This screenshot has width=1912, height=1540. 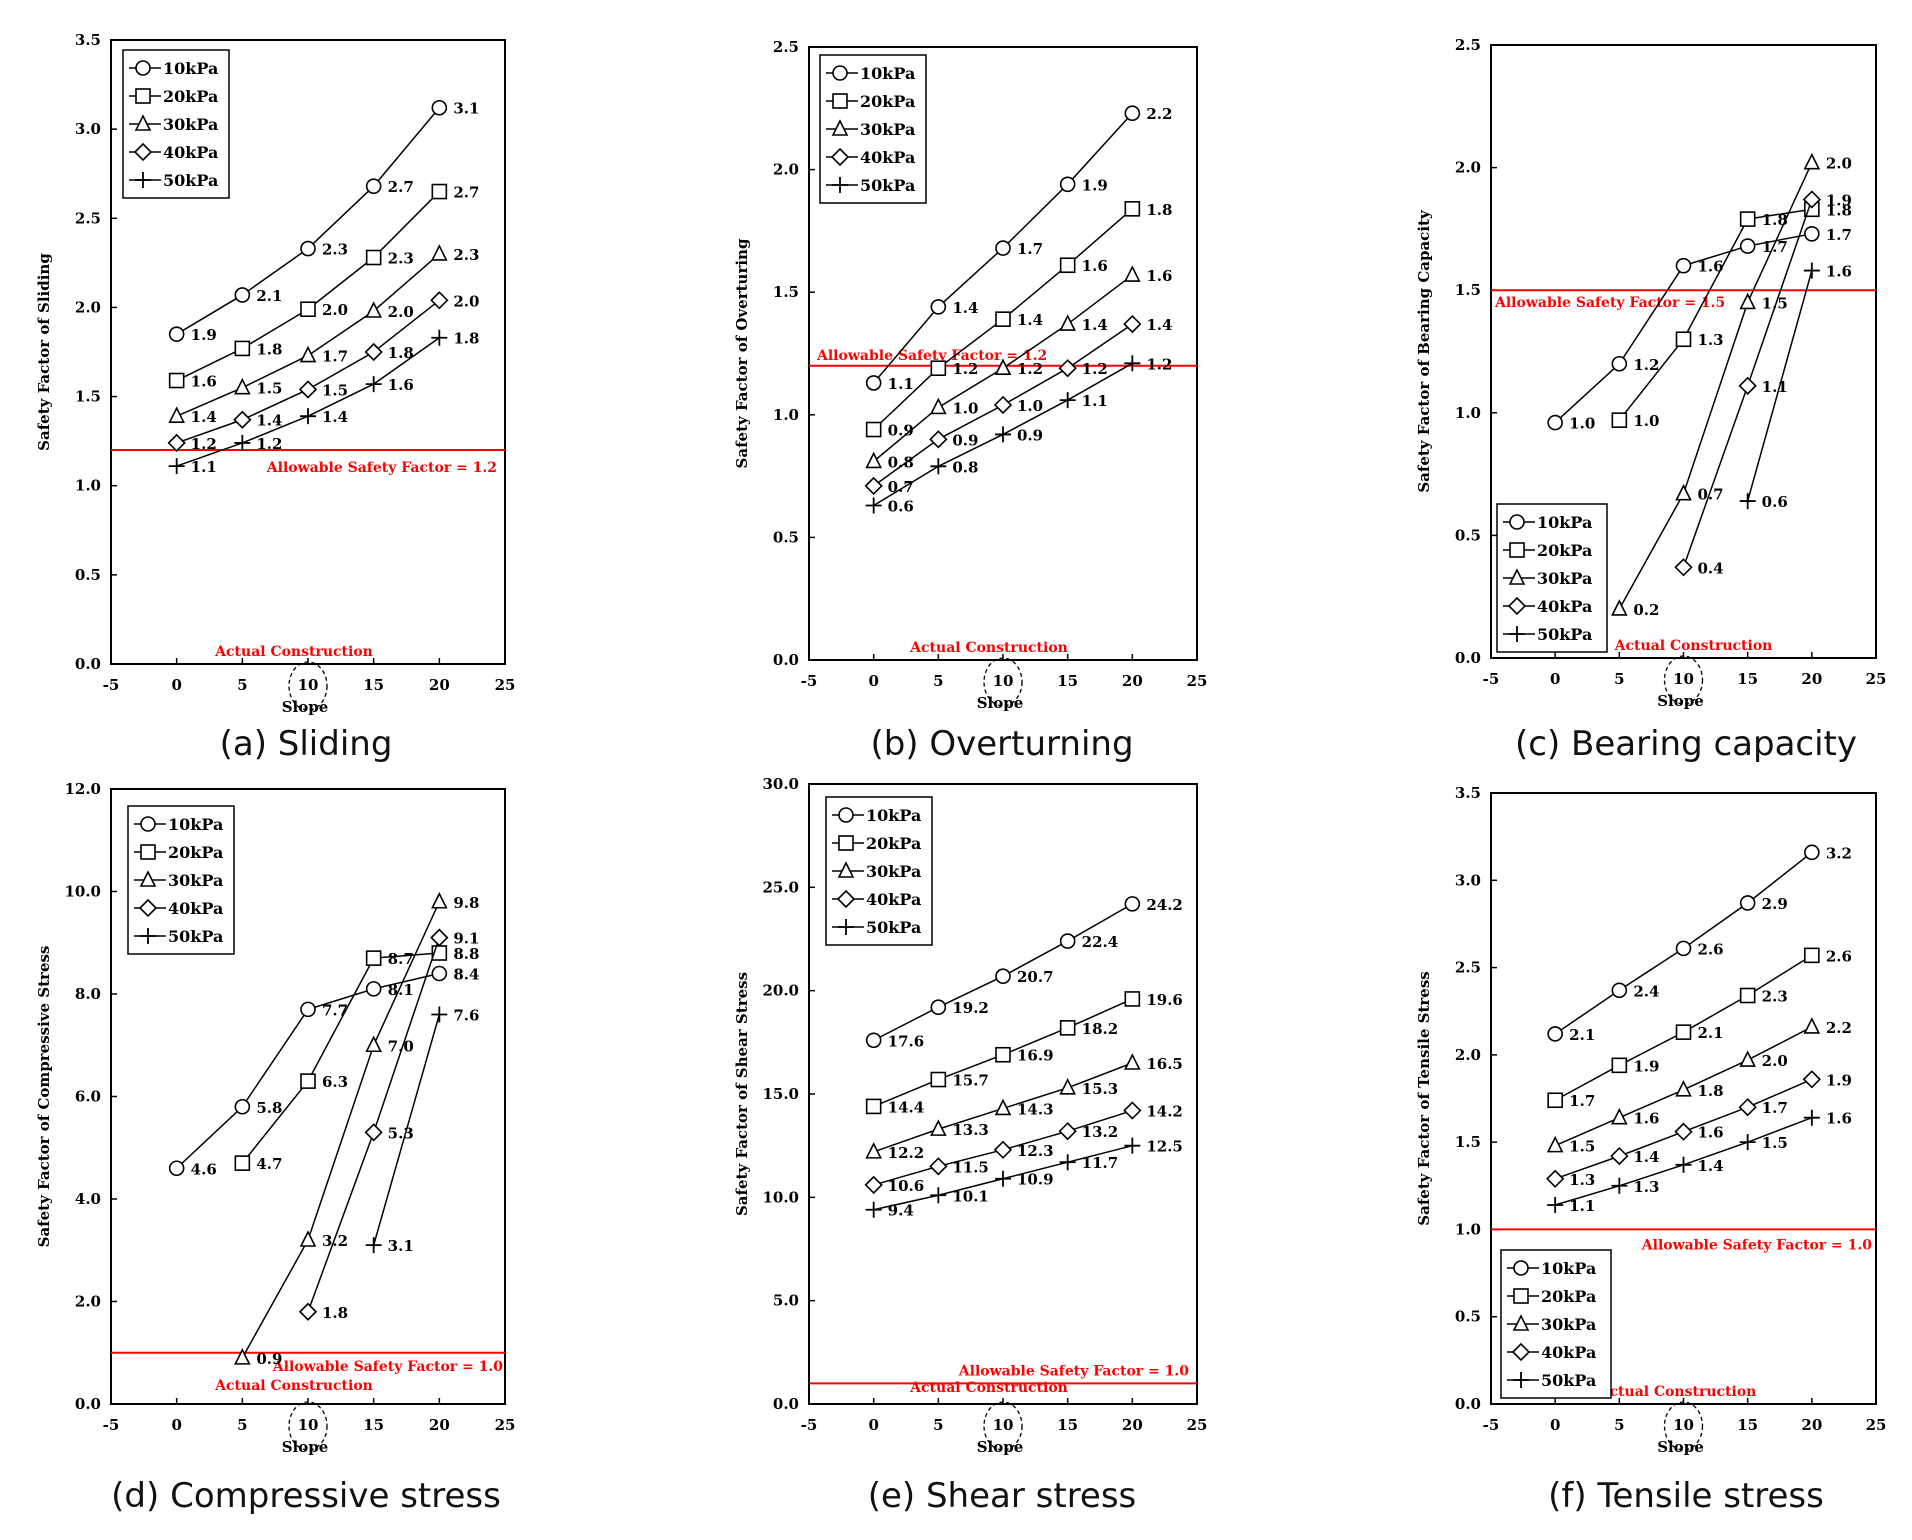 What do you see at coordinates (809, 1425) in the screenshot?
I see `x-tick-label: -5` at bounding box center [809, 1425].